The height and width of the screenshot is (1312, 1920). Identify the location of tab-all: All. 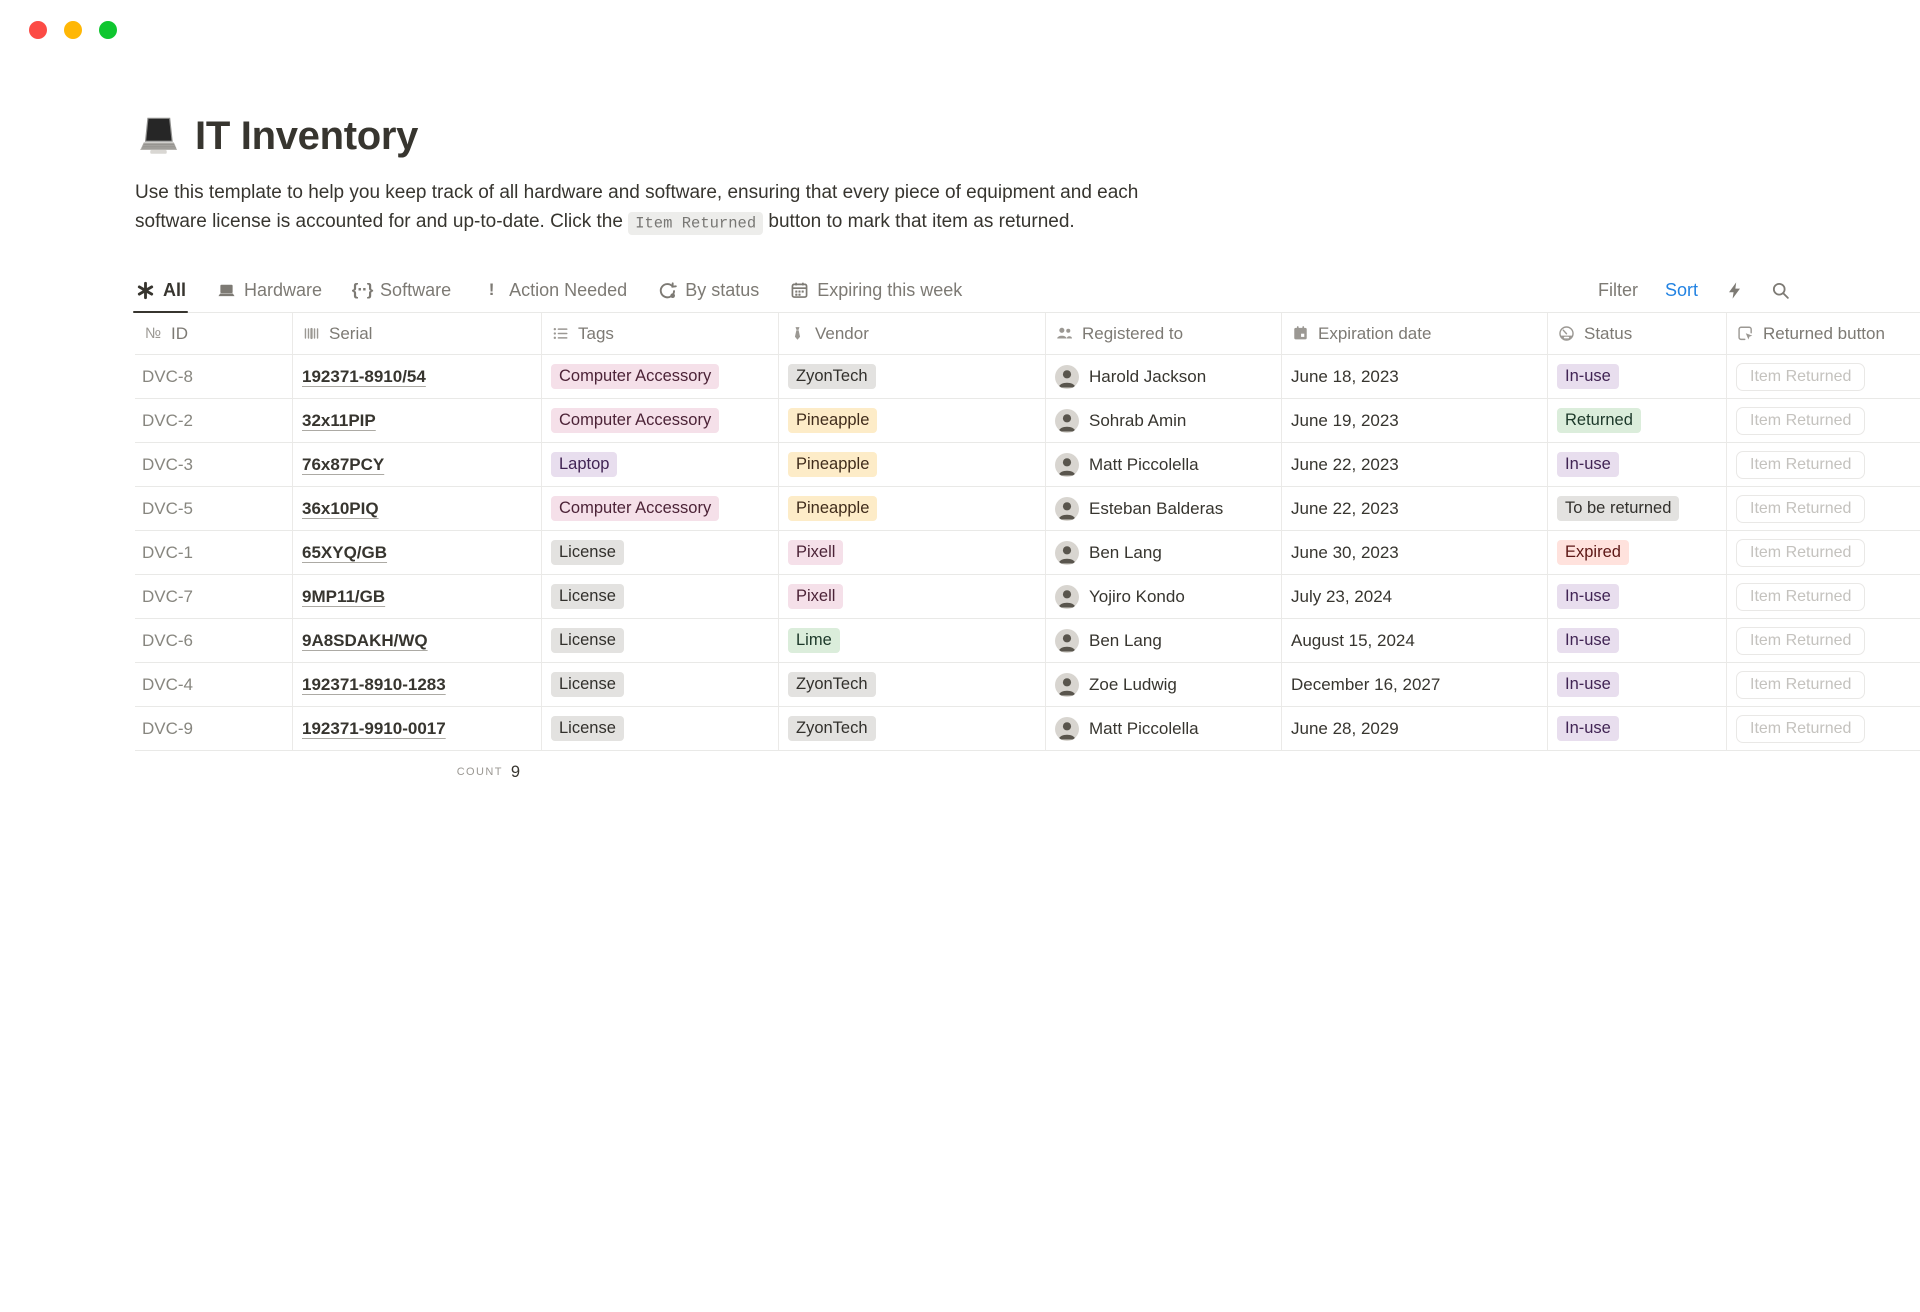
(160, 290).